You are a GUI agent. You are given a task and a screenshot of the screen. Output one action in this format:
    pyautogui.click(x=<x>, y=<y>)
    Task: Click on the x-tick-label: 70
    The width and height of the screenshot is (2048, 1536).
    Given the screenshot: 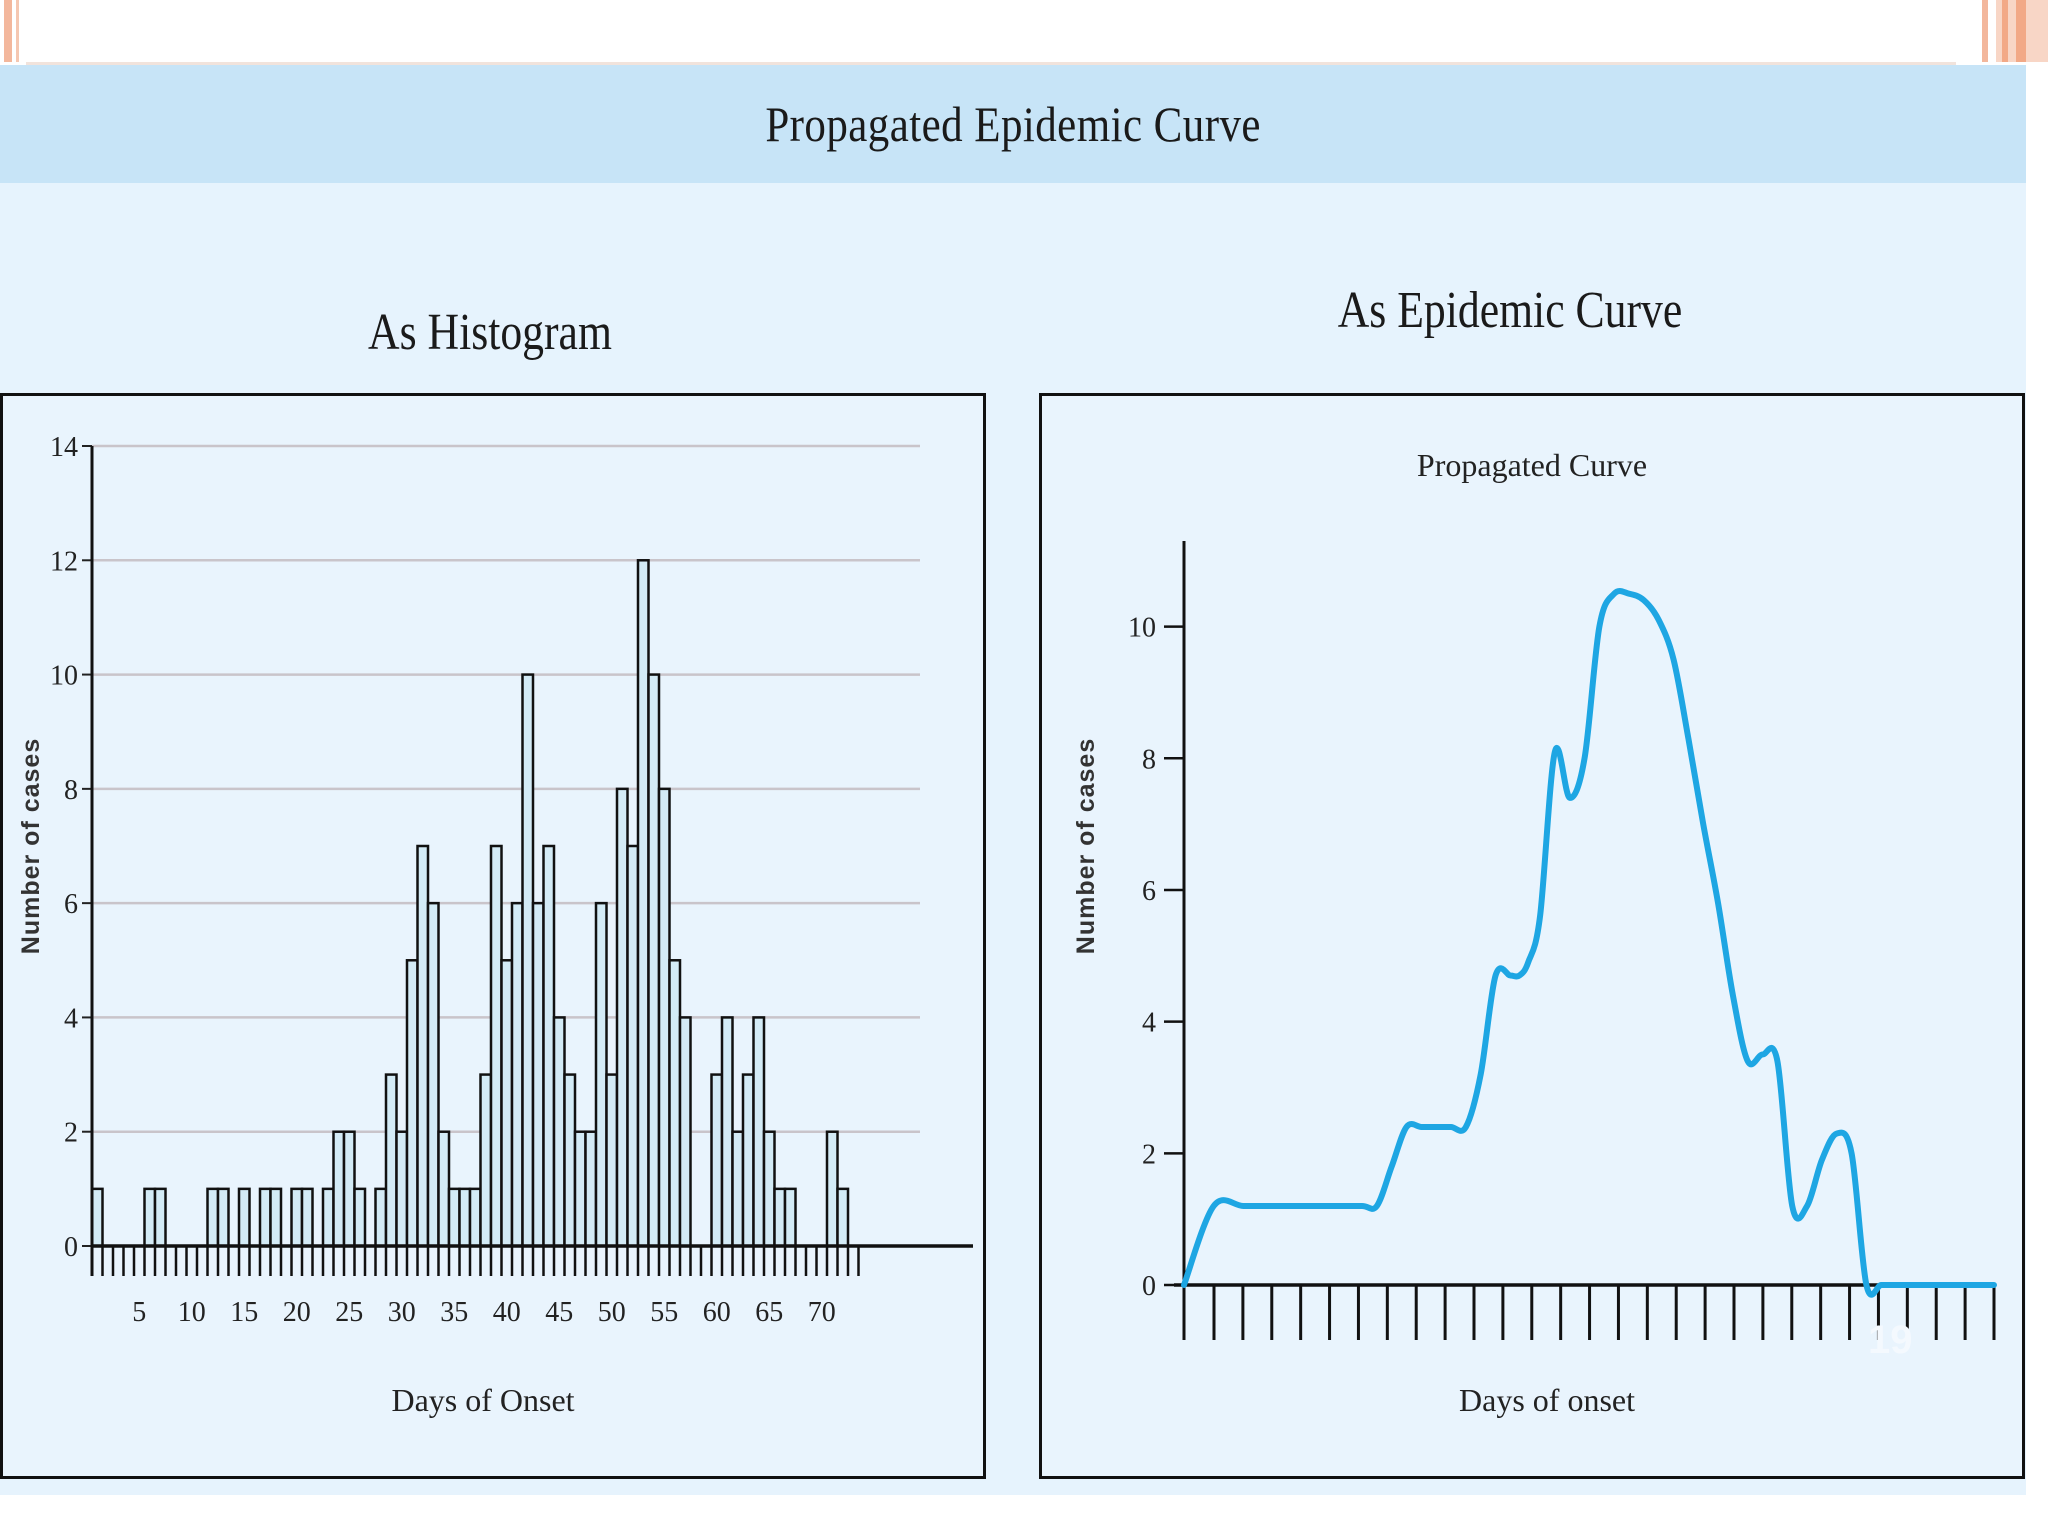 What is the action you would take?
    pyautogui.click(x=822, y=1312)
    